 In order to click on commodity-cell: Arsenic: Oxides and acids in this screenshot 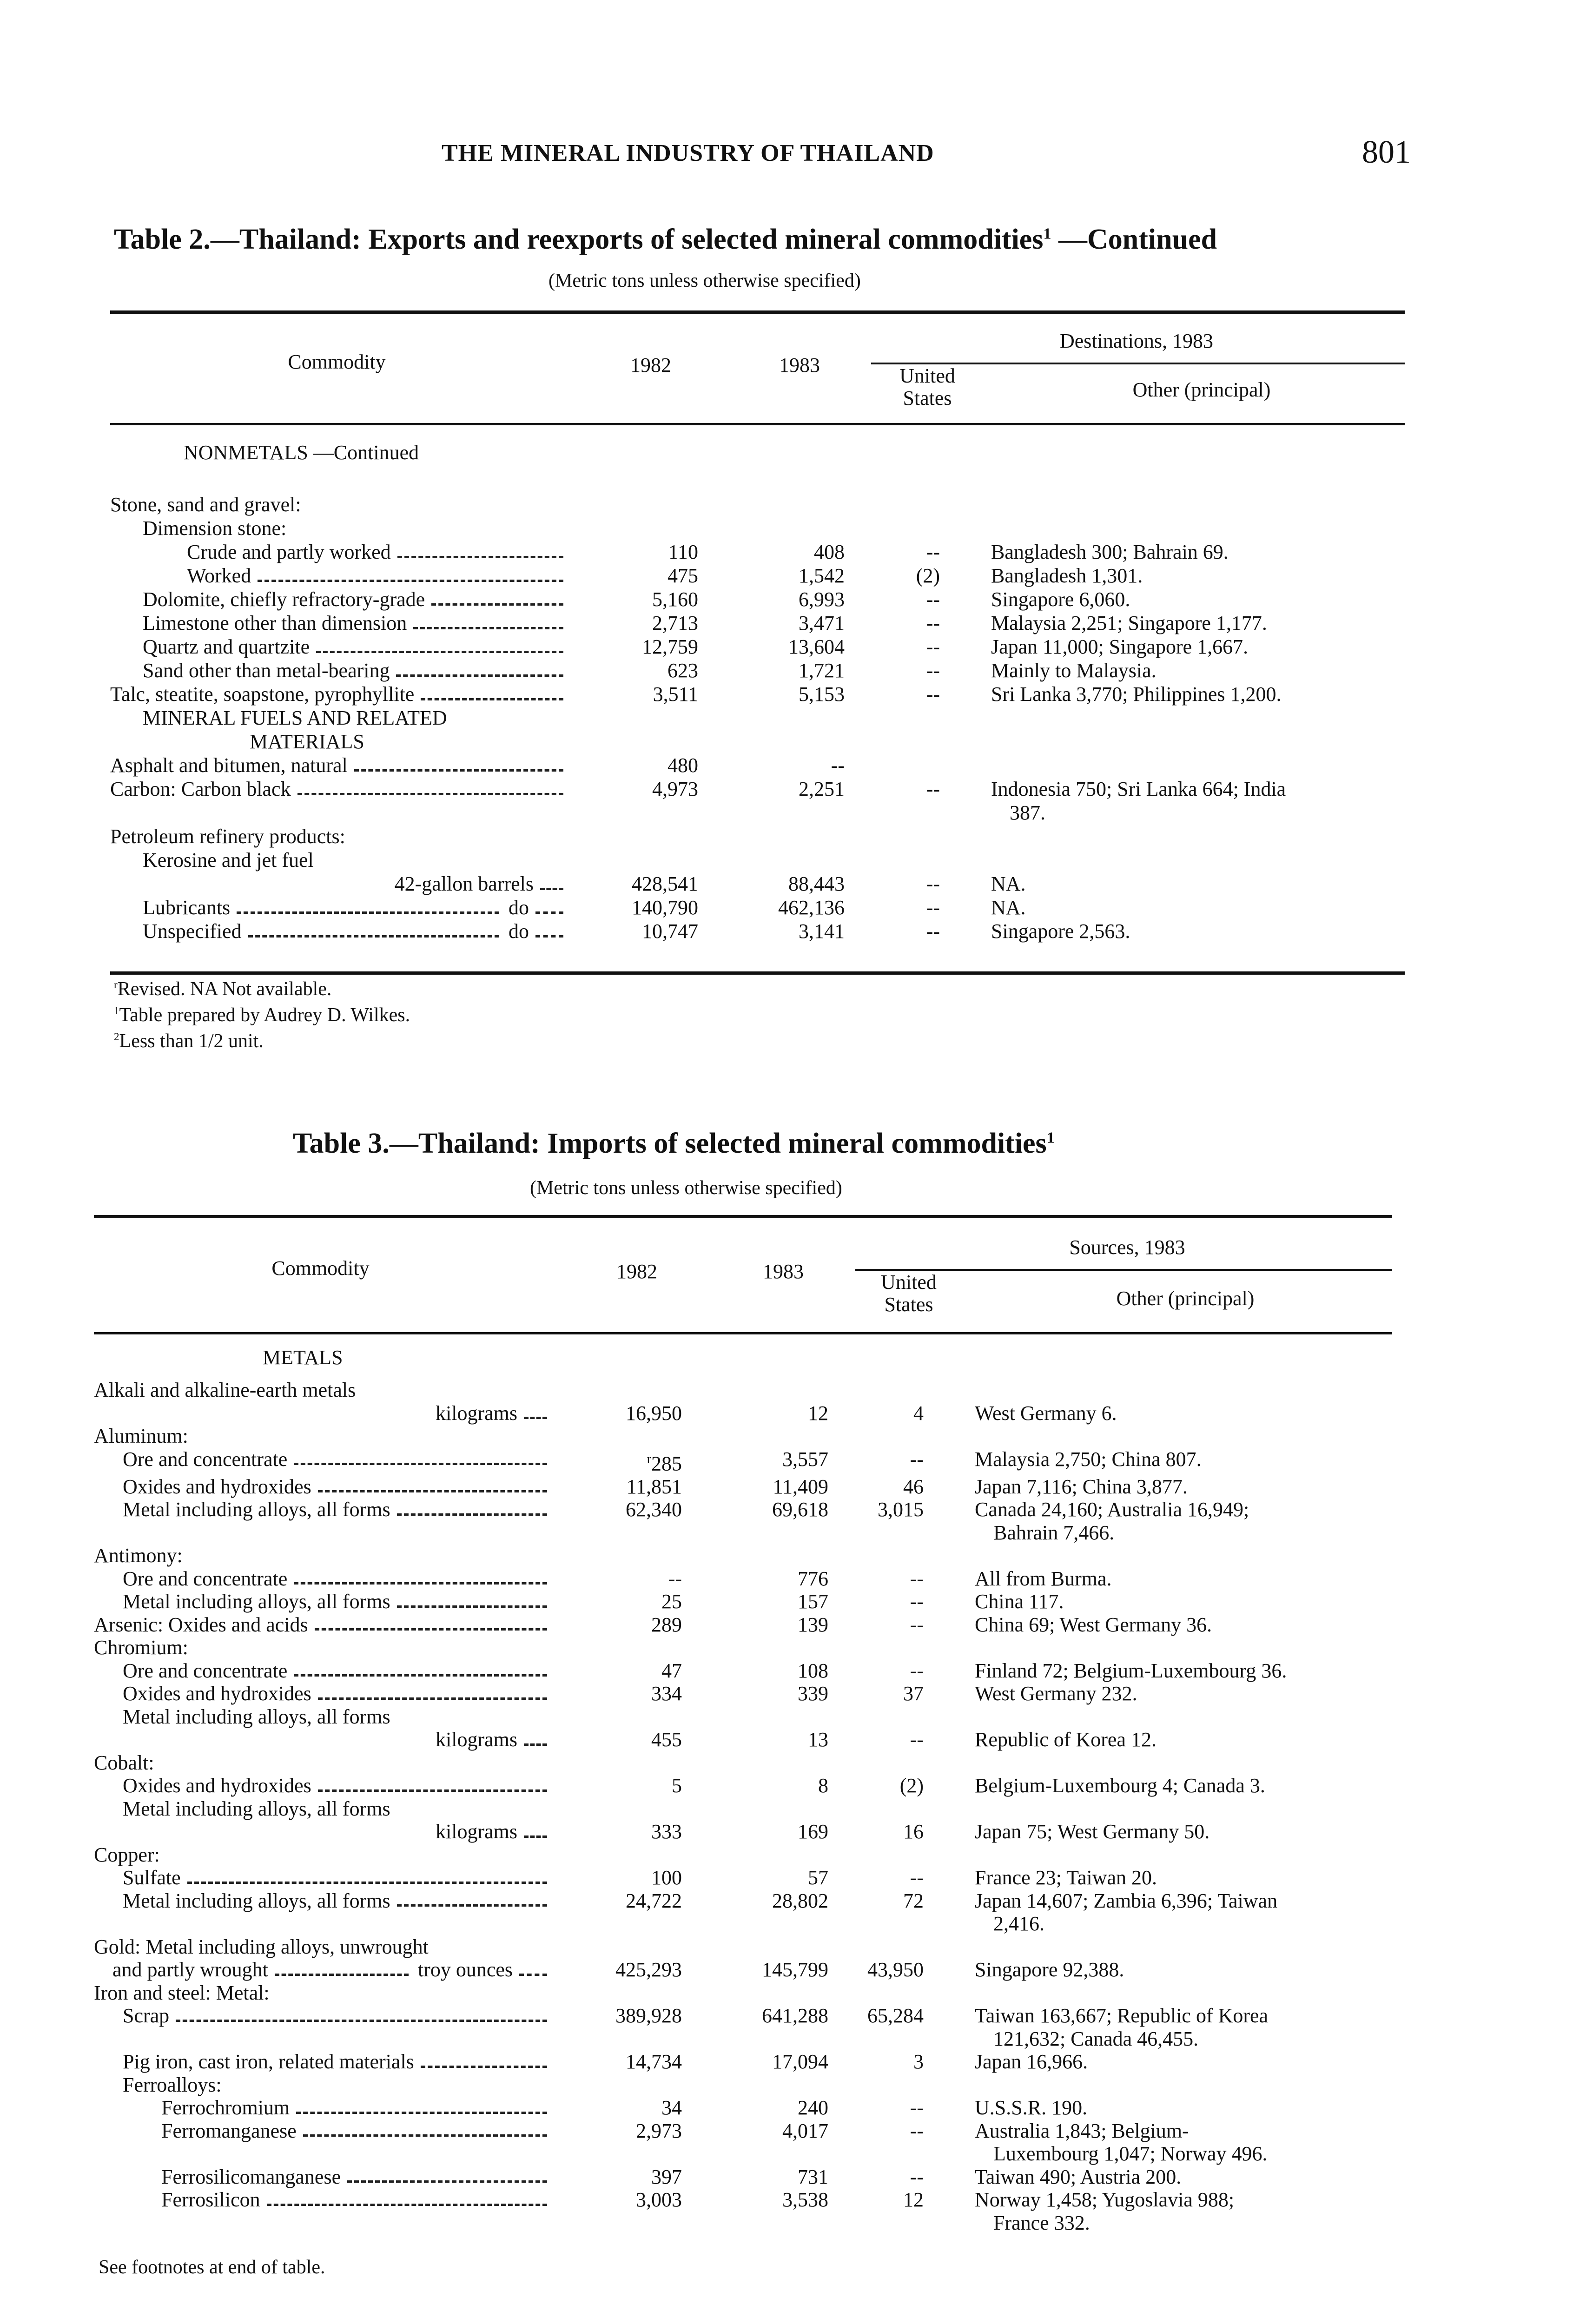, I will do `click(320, 1625)`.